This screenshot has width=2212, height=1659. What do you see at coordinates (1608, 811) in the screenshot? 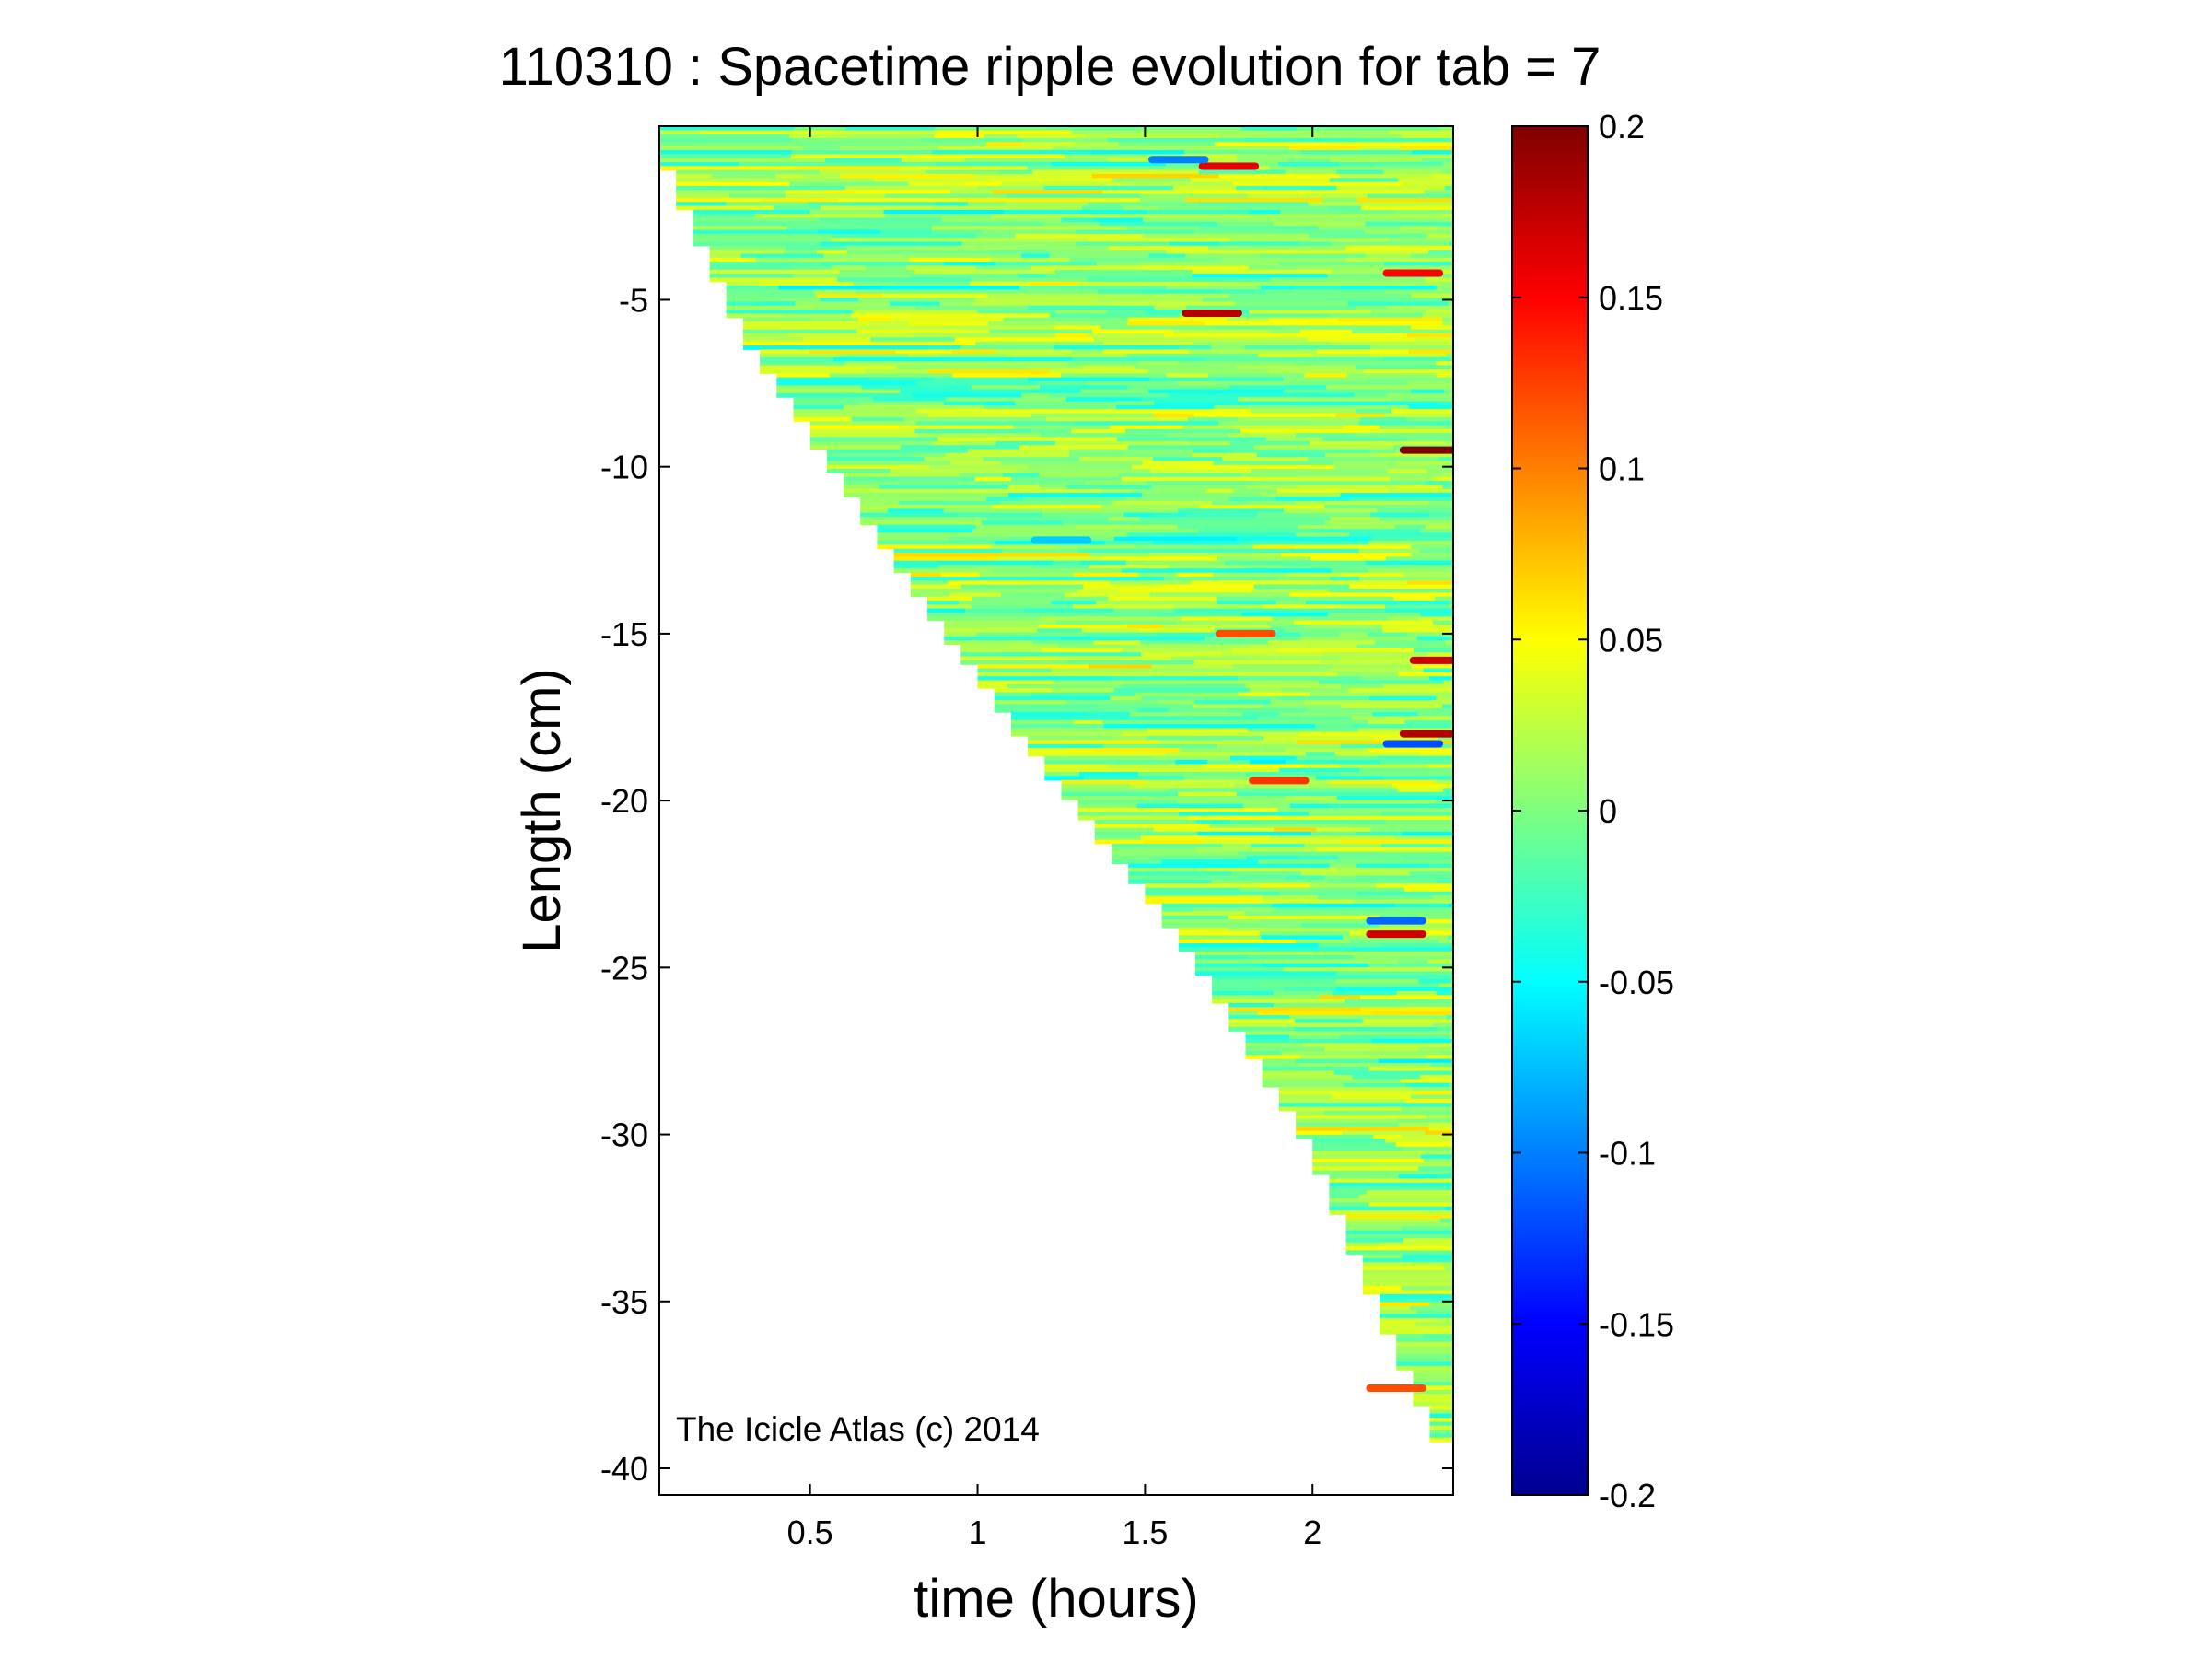
I see `colorbar-tick-label: 0` at bounding box center [1608, 811].